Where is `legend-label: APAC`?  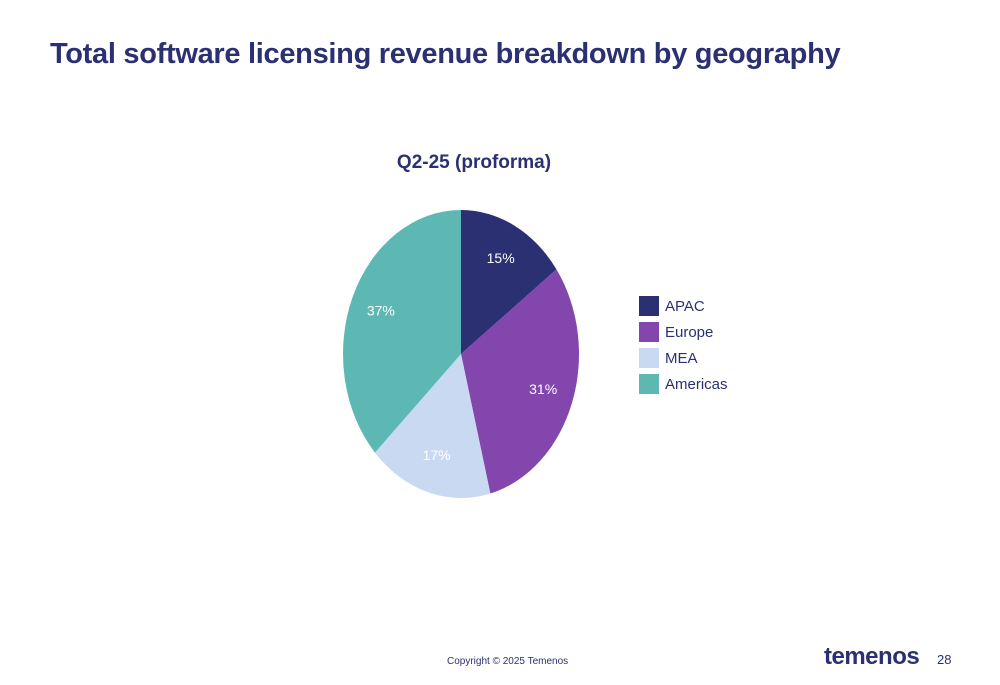
legend-label: APAC is located at coordinates (685, 306).